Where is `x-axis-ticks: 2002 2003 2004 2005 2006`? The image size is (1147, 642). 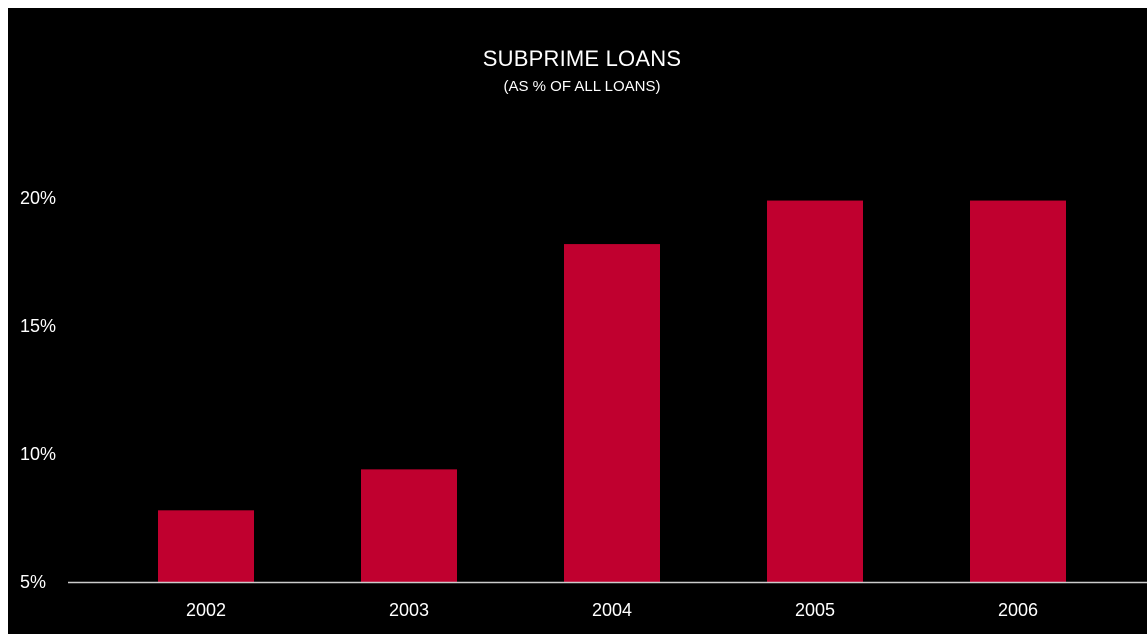 x-axis-ticks: 2002 2003 2004 2005 2006 is located at coordinates (612, 610).